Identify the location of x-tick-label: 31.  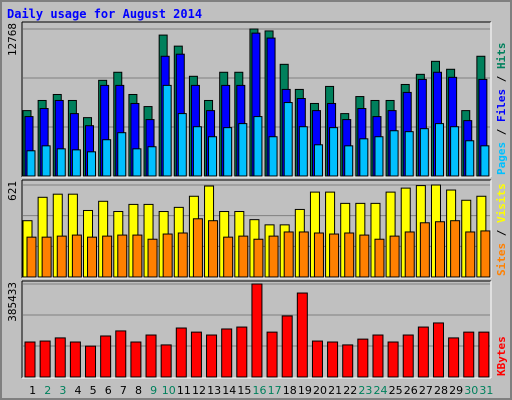
(486, 390).